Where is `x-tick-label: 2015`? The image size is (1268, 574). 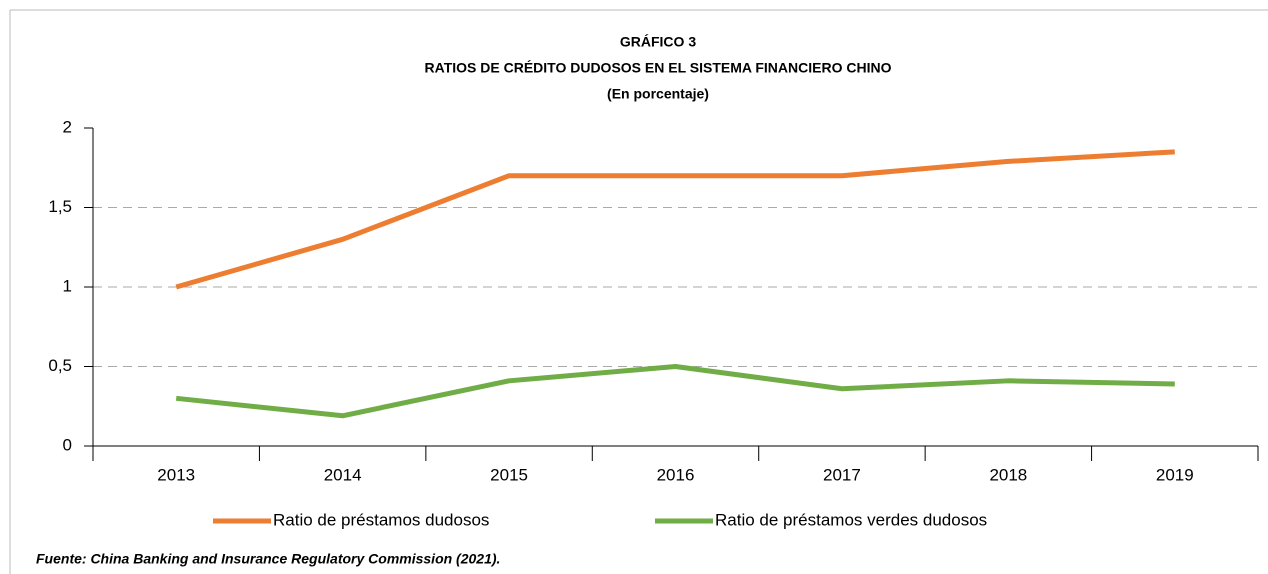
x-tick-label: 2015 is located at coordinates (509, 474).